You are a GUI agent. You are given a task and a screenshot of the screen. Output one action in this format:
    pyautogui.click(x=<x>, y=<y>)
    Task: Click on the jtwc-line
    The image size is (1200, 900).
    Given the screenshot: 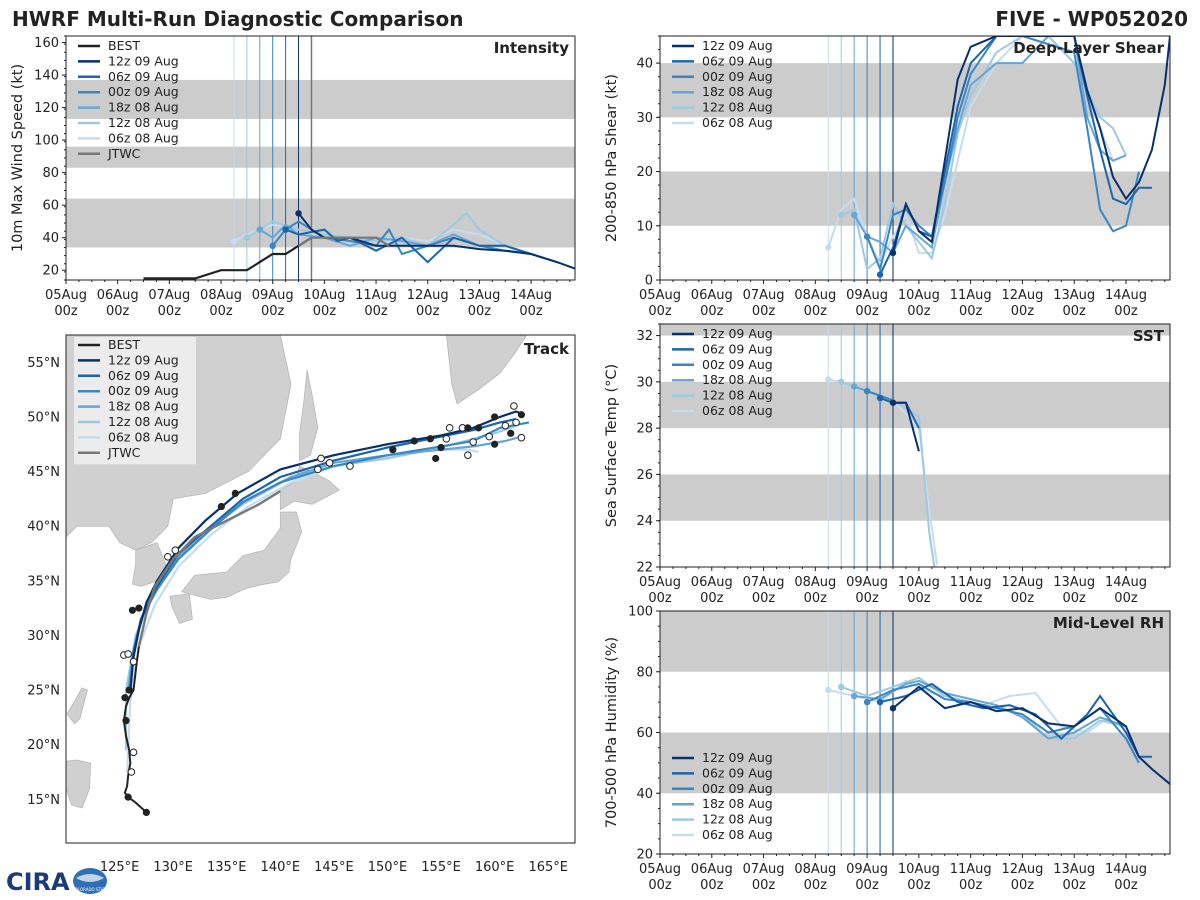 What is the action you would take?
    pyautogui.click(x=343, y=241)
    